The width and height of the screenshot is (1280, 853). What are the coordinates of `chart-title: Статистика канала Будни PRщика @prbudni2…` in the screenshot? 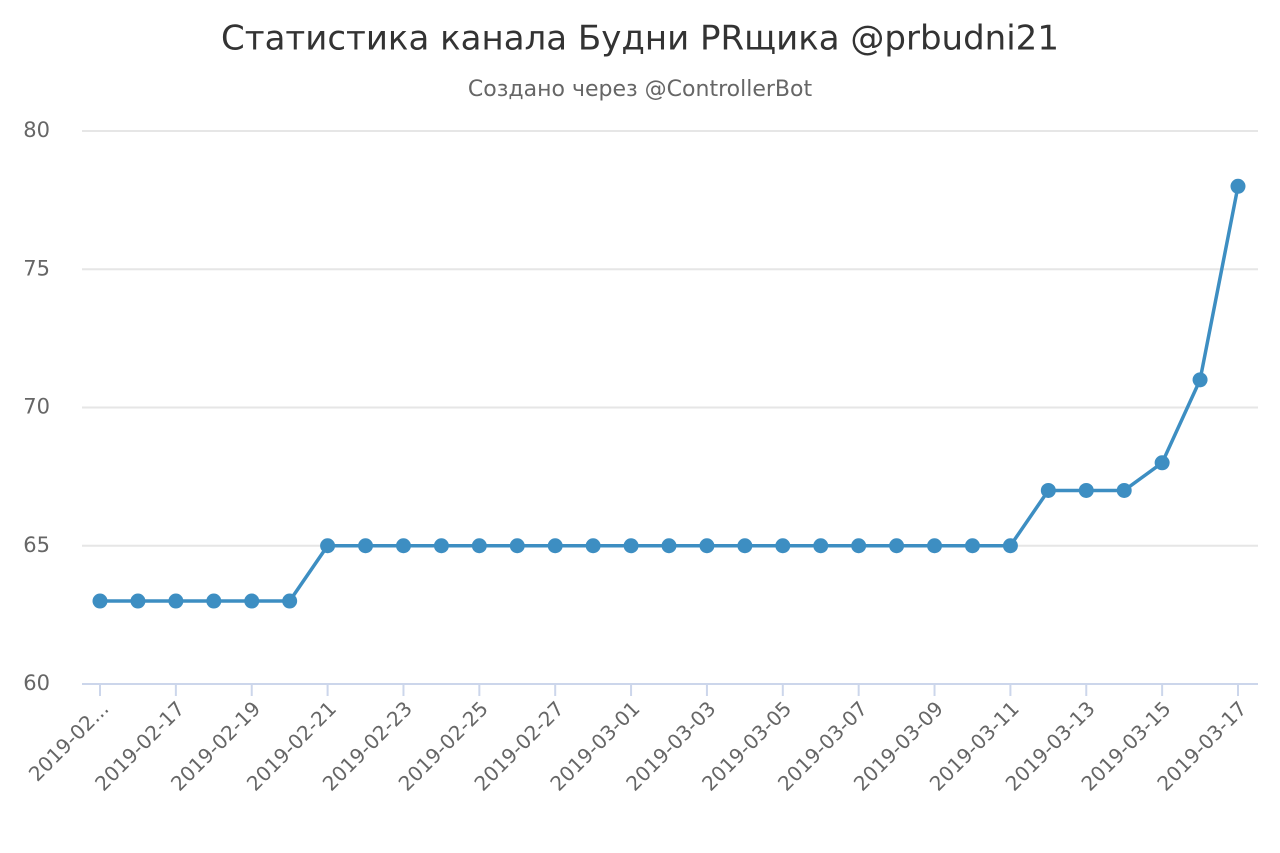 It's located at (640, 39).